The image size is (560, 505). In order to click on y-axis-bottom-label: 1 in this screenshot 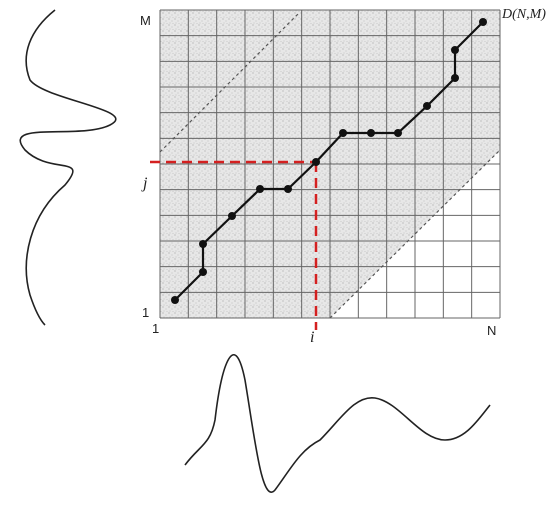, I will do `click(146, 312)`.